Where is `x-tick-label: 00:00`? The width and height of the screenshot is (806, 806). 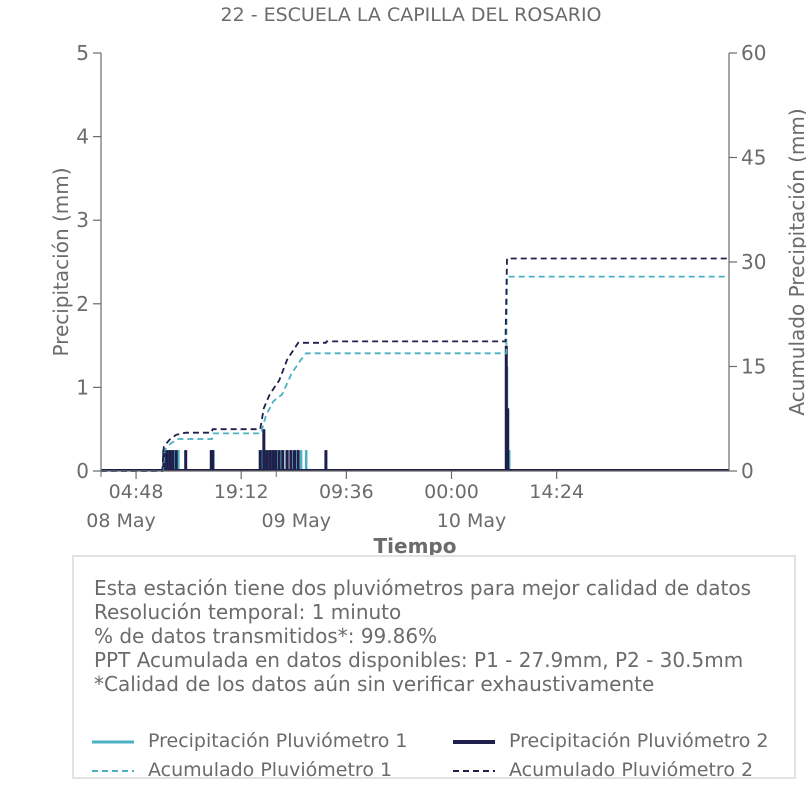 x-tick-label: 00:00 is located at coordinates (451, 492).